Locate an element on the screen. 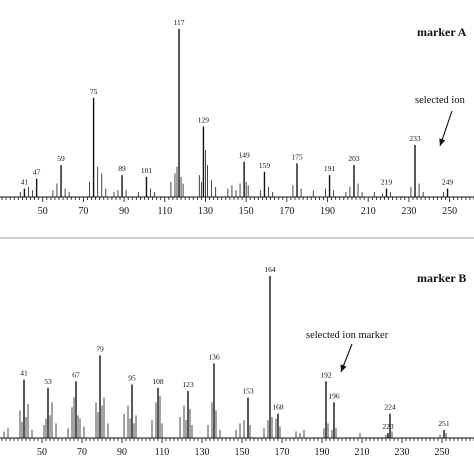  peak-label: 89 is located at coordinates (122, 168).